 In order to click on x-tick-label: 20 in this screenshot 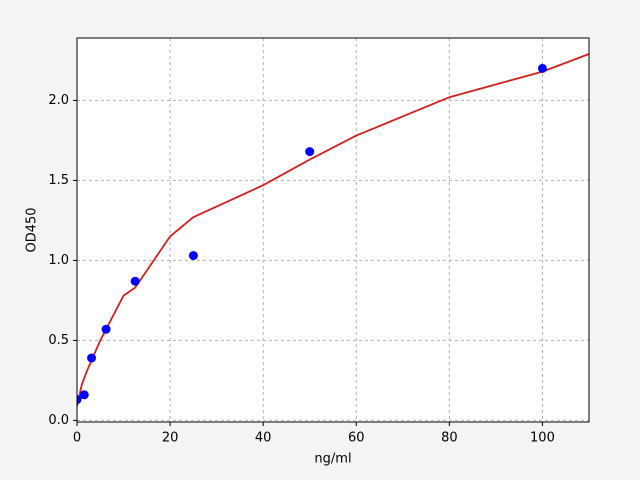, I will do `click(170, 438)`.